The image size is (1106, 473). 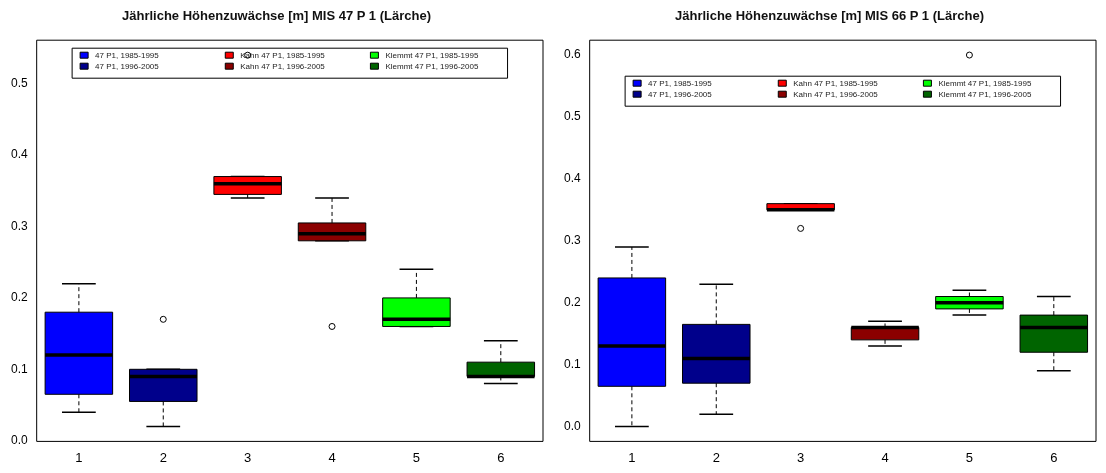 What do you see at coordinates (276, 15) in the screenshot?
I see `chart-title: Jährliche Höhenzuwächse [m] MIS 47 P 1 (Lärche)` at bounding box center [276, 15].